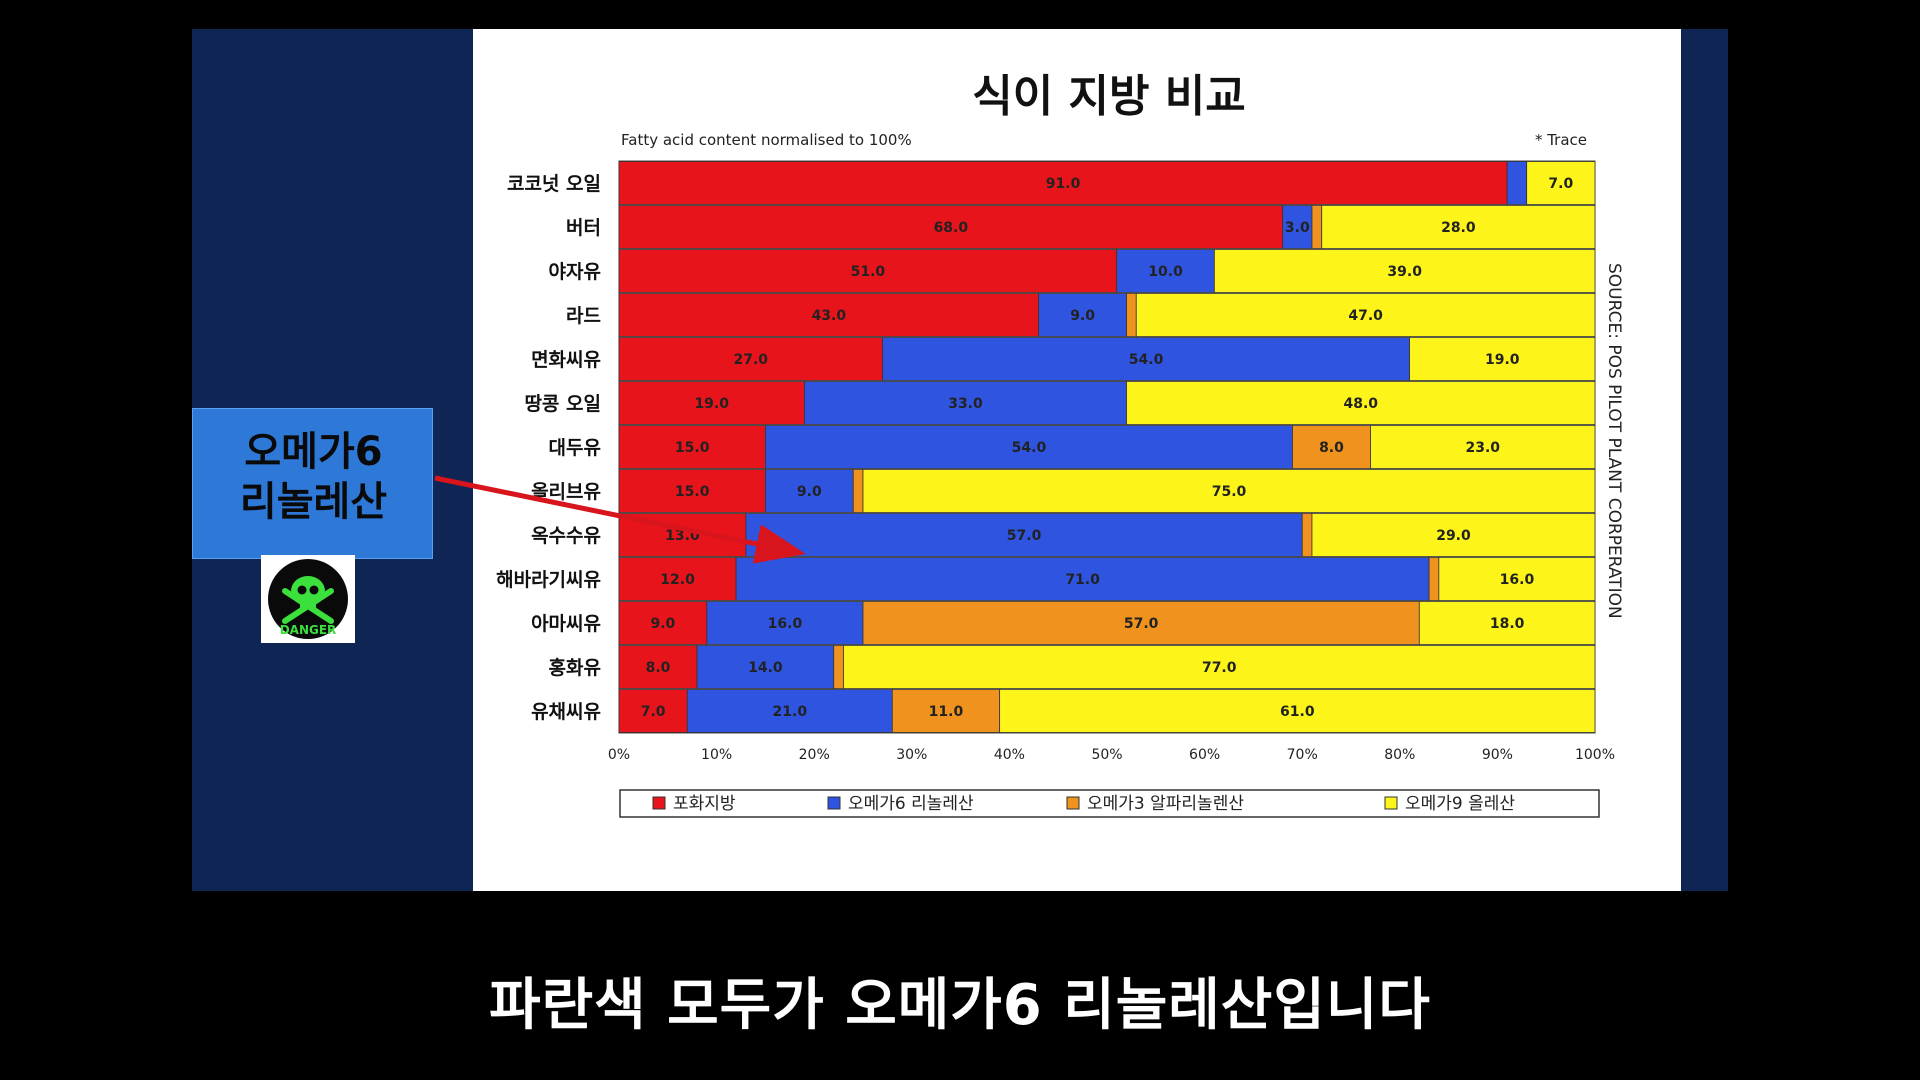  Describe the element at coordinates (1302, 755) in the screenshot. I see `x-tick-label: 70%` at that location.